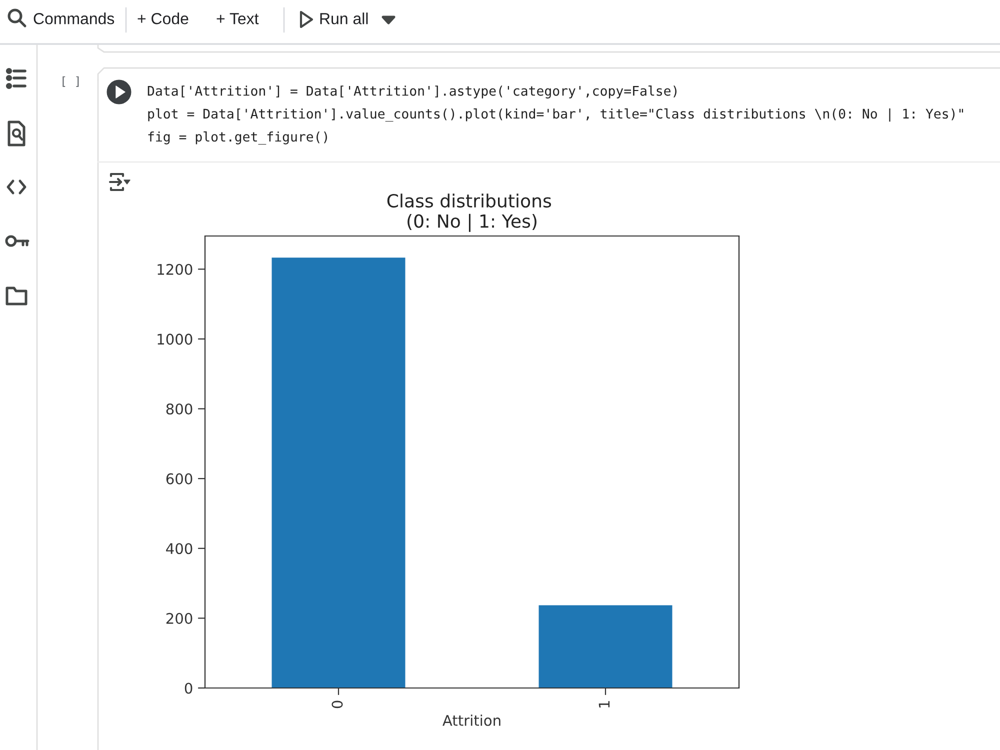  What do you see at coordinates (179, 548) in the screenshot?
I see `y-tick-label: 400` at bounding box center [179, 548].